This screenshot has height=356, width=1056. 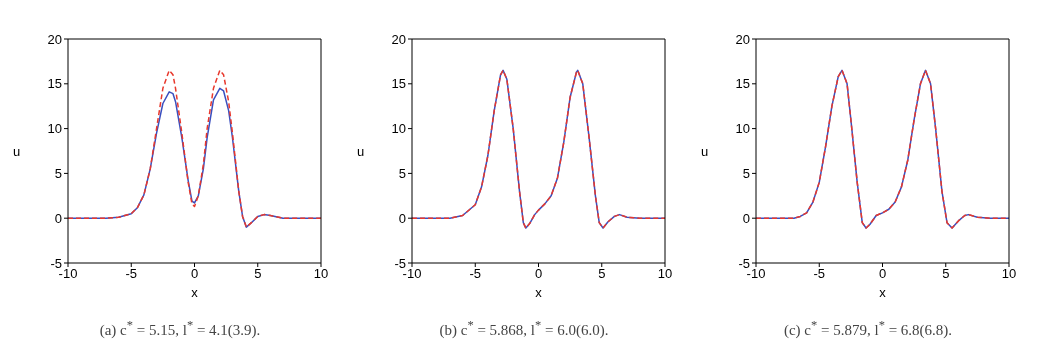 What do you see at coordinates (882, 149) in the screenshot?
I see `line-series` at bounding box center [882, 149].